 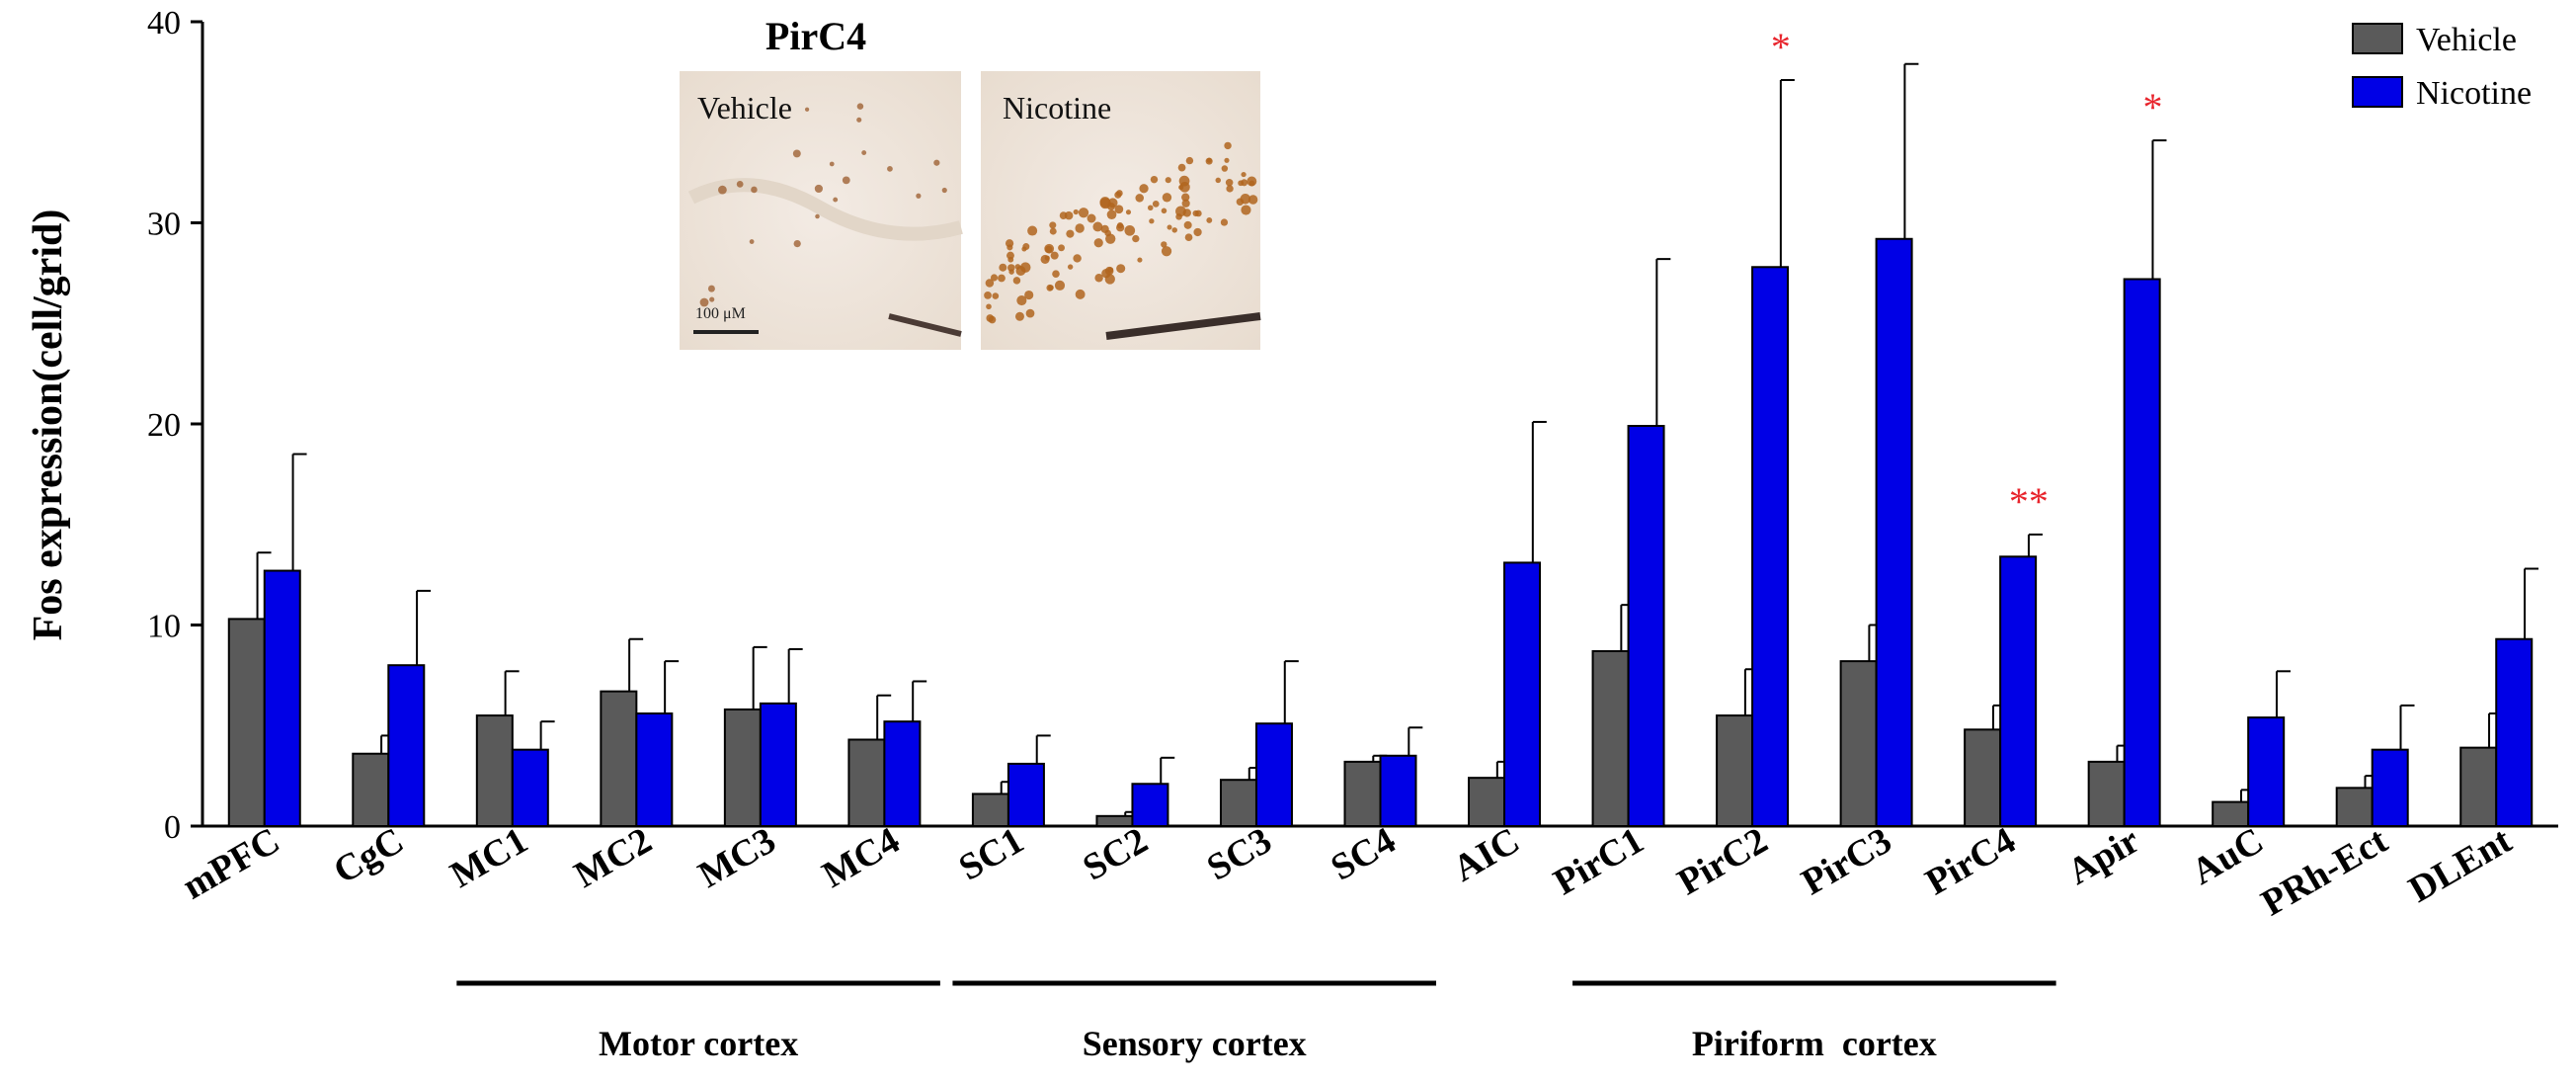 I want to click on micrograph-vehicle-panel: Vehicle 100 μM, so click(x=821, y=210).